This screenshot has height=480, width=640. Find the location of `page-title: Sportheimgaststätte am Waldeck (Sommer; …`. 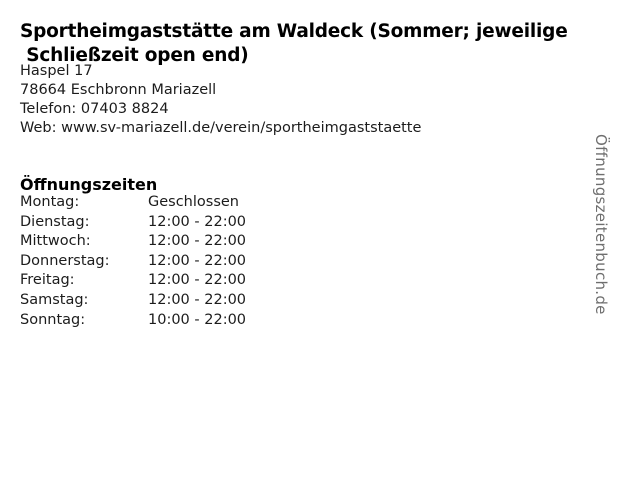

page-title: Sportheimgaststätte am Waldeck (Sommer; … is located at coordinates (294, 44).